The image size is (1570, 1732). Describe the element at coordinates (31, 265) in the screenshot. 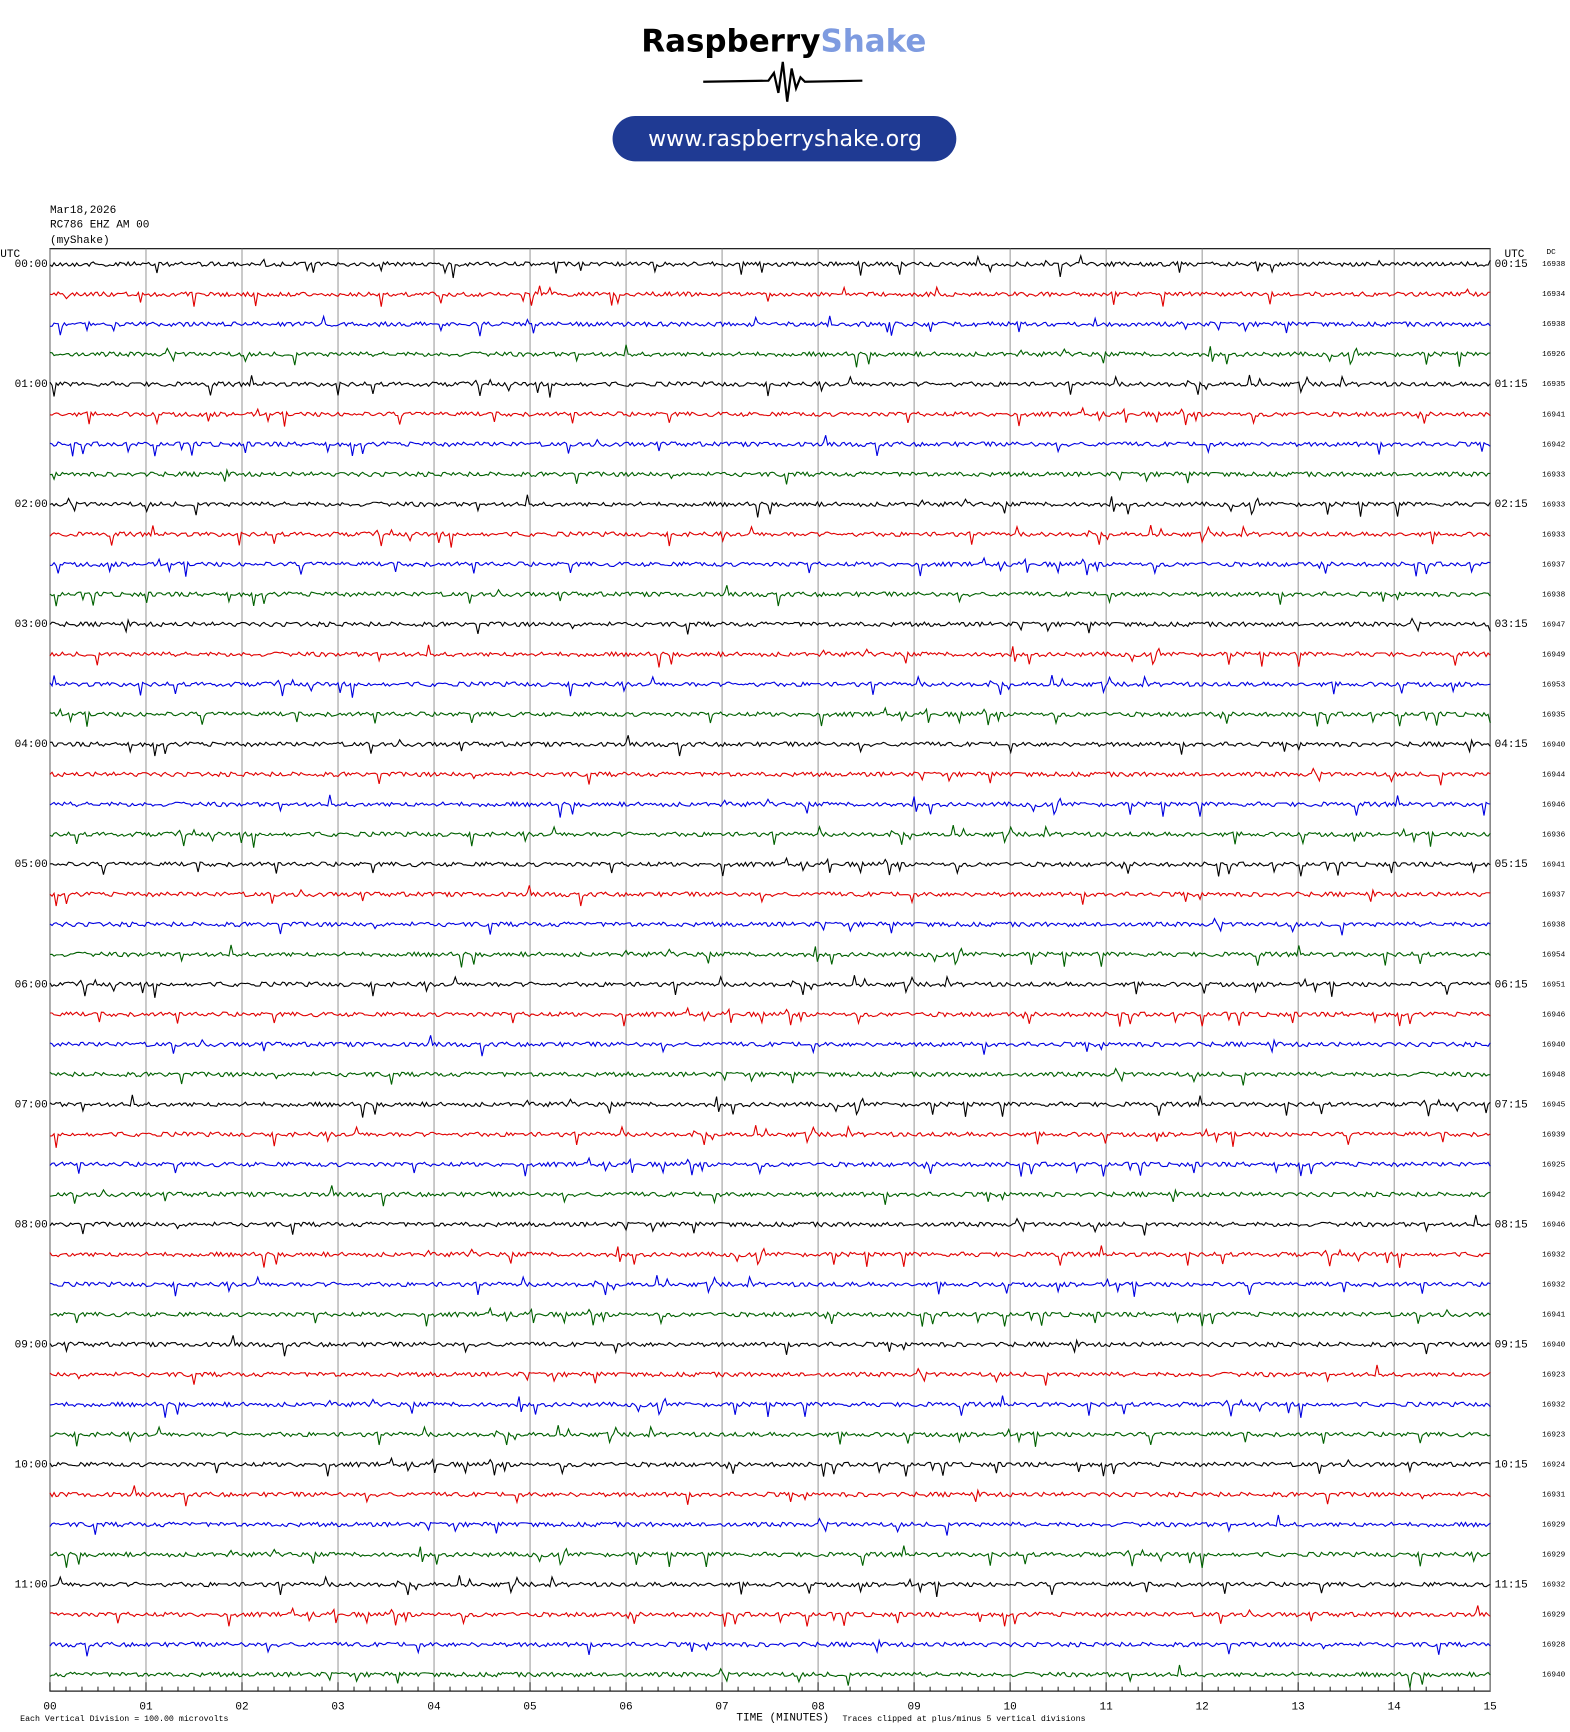

I see `hour-label-left: 00:00` at that location.